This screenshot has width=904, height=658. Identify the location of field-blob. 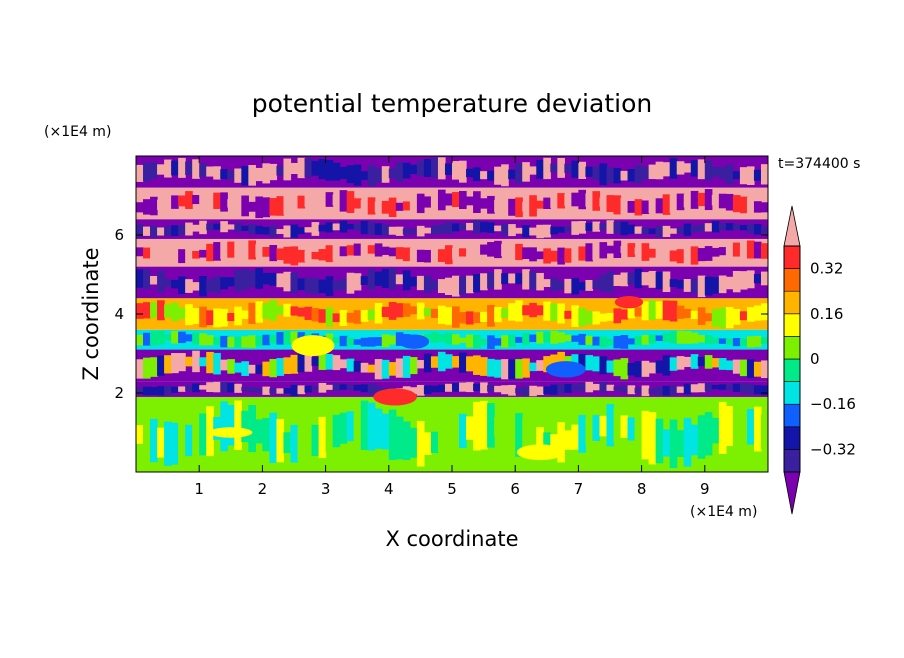
(313, 346).